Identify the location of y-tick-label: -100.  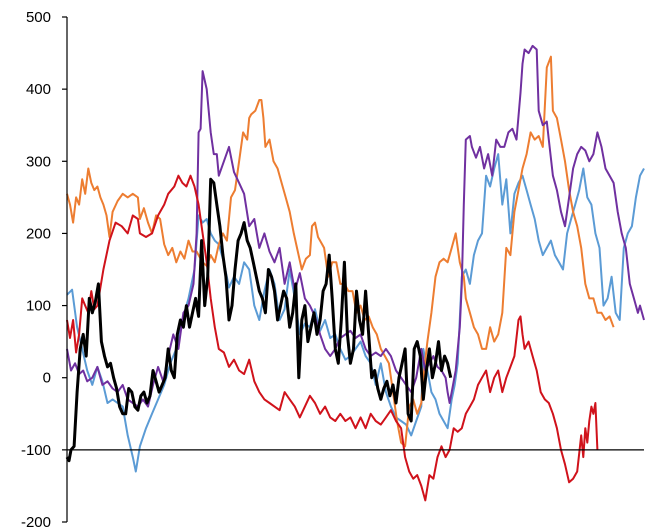
(36, 450).